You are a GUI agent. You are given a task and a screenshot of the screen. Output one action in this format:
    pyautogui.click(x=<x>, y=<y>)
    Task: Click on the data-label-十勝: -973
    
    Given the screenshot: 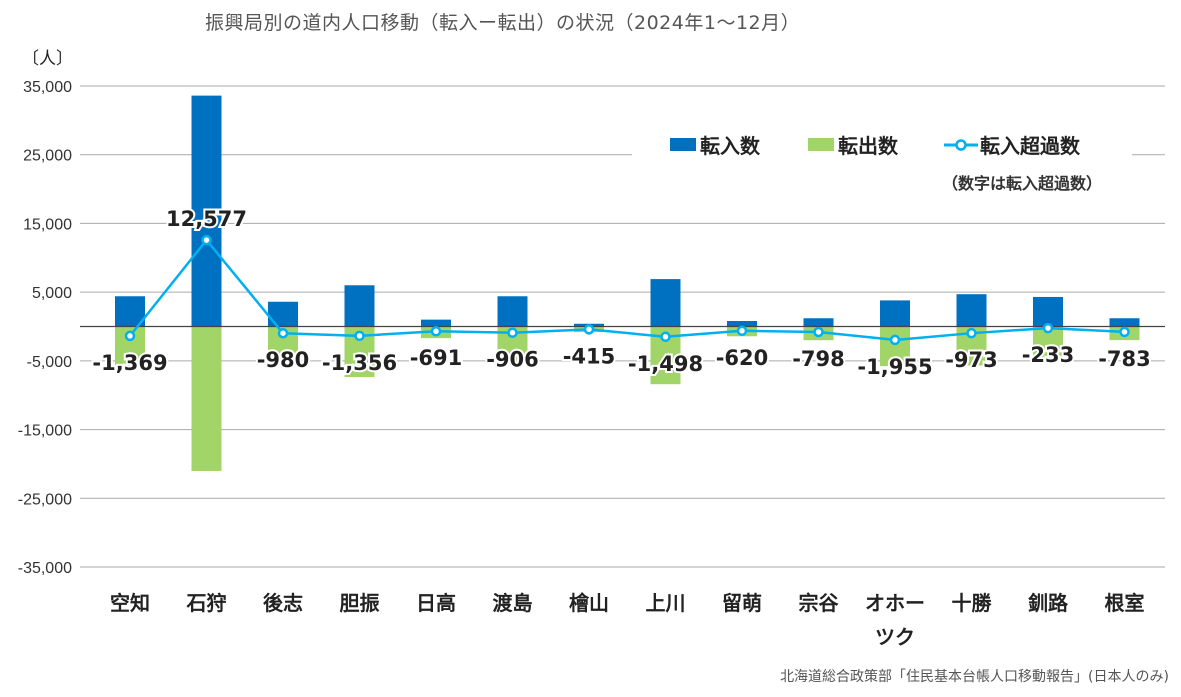 What is the action you would take?
    pyautogui.click(x=971, y=360)
    